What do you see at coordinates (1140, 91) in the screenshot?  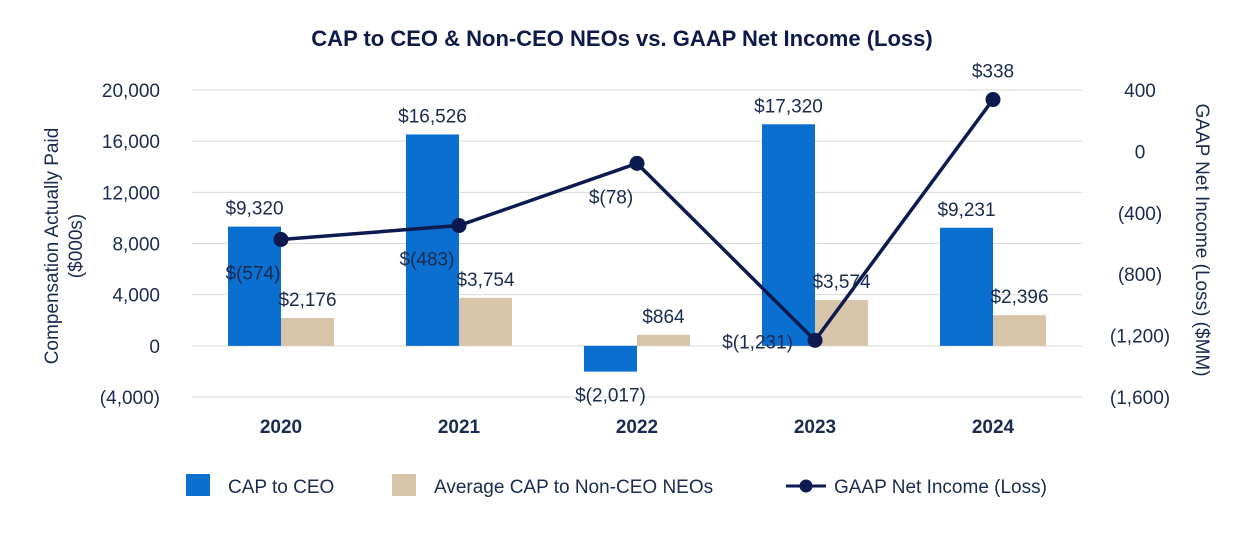 I see `y2-tick-label: 400` at bounding box center [1140, 91].